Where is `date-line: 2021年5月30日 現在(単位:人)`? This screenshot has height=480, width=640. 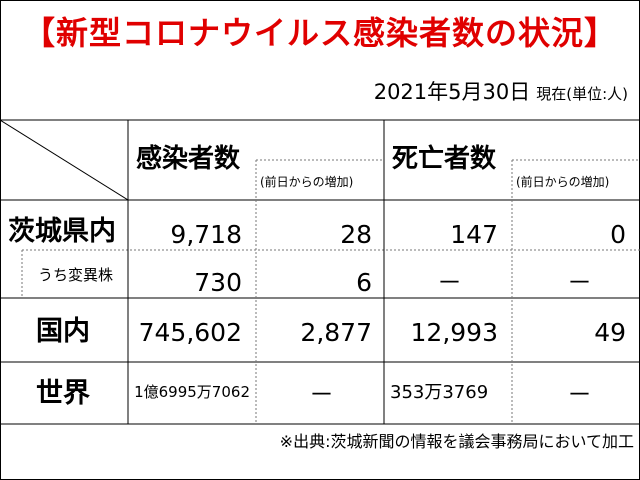 date-line: 2021年5月30日 現在(単位:人) is located at coordinates (501, 91).